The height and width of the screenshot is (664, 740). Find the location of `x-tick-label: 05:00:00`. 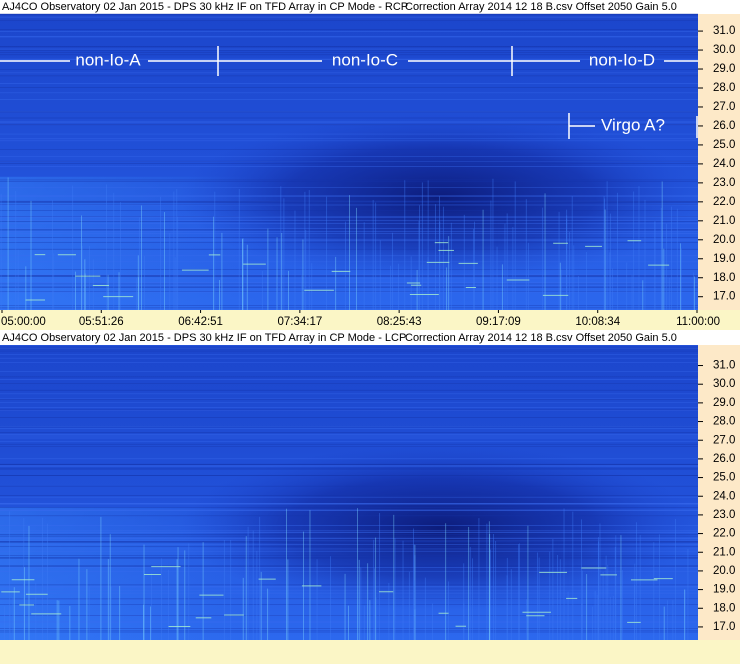

x-tick-label: 05:00:00 is located at coordinates (23, 322).